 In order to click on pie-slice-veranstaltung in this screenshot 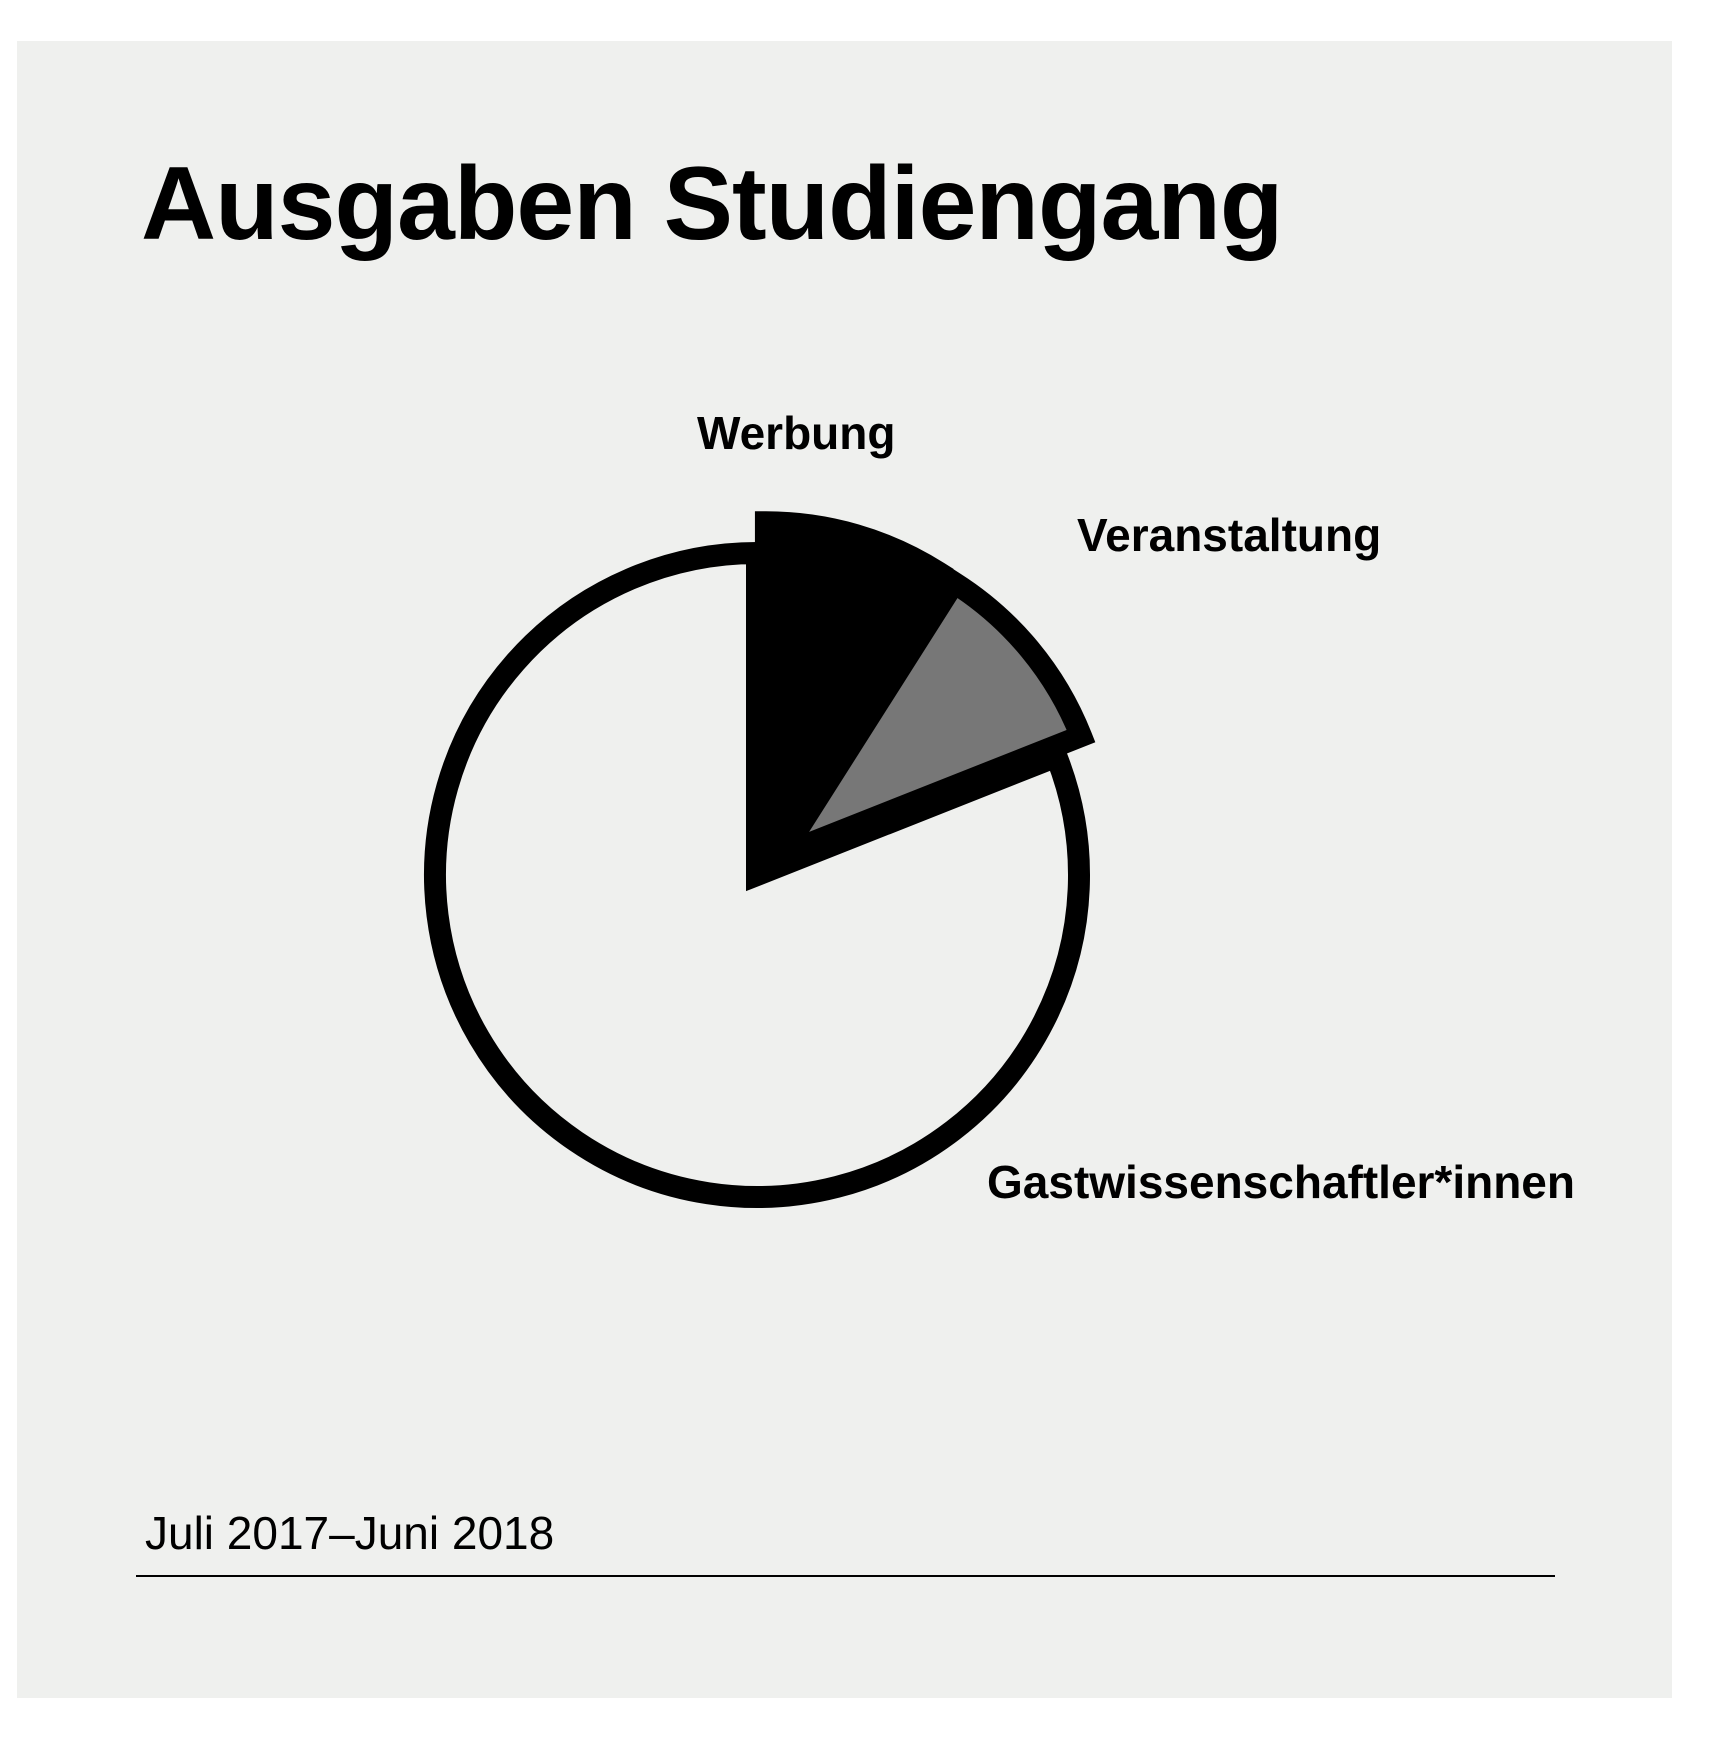, I will do `click(925, 722)`.